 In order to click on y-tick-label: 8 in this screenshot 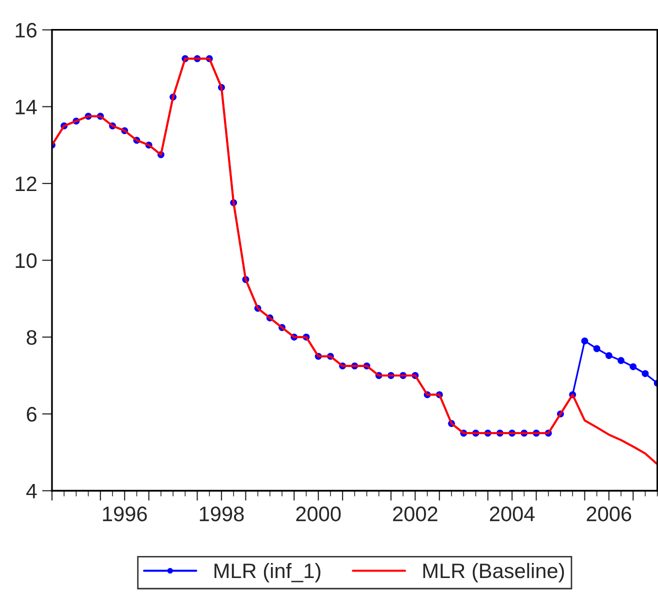, I will do `click(31, 337)`.